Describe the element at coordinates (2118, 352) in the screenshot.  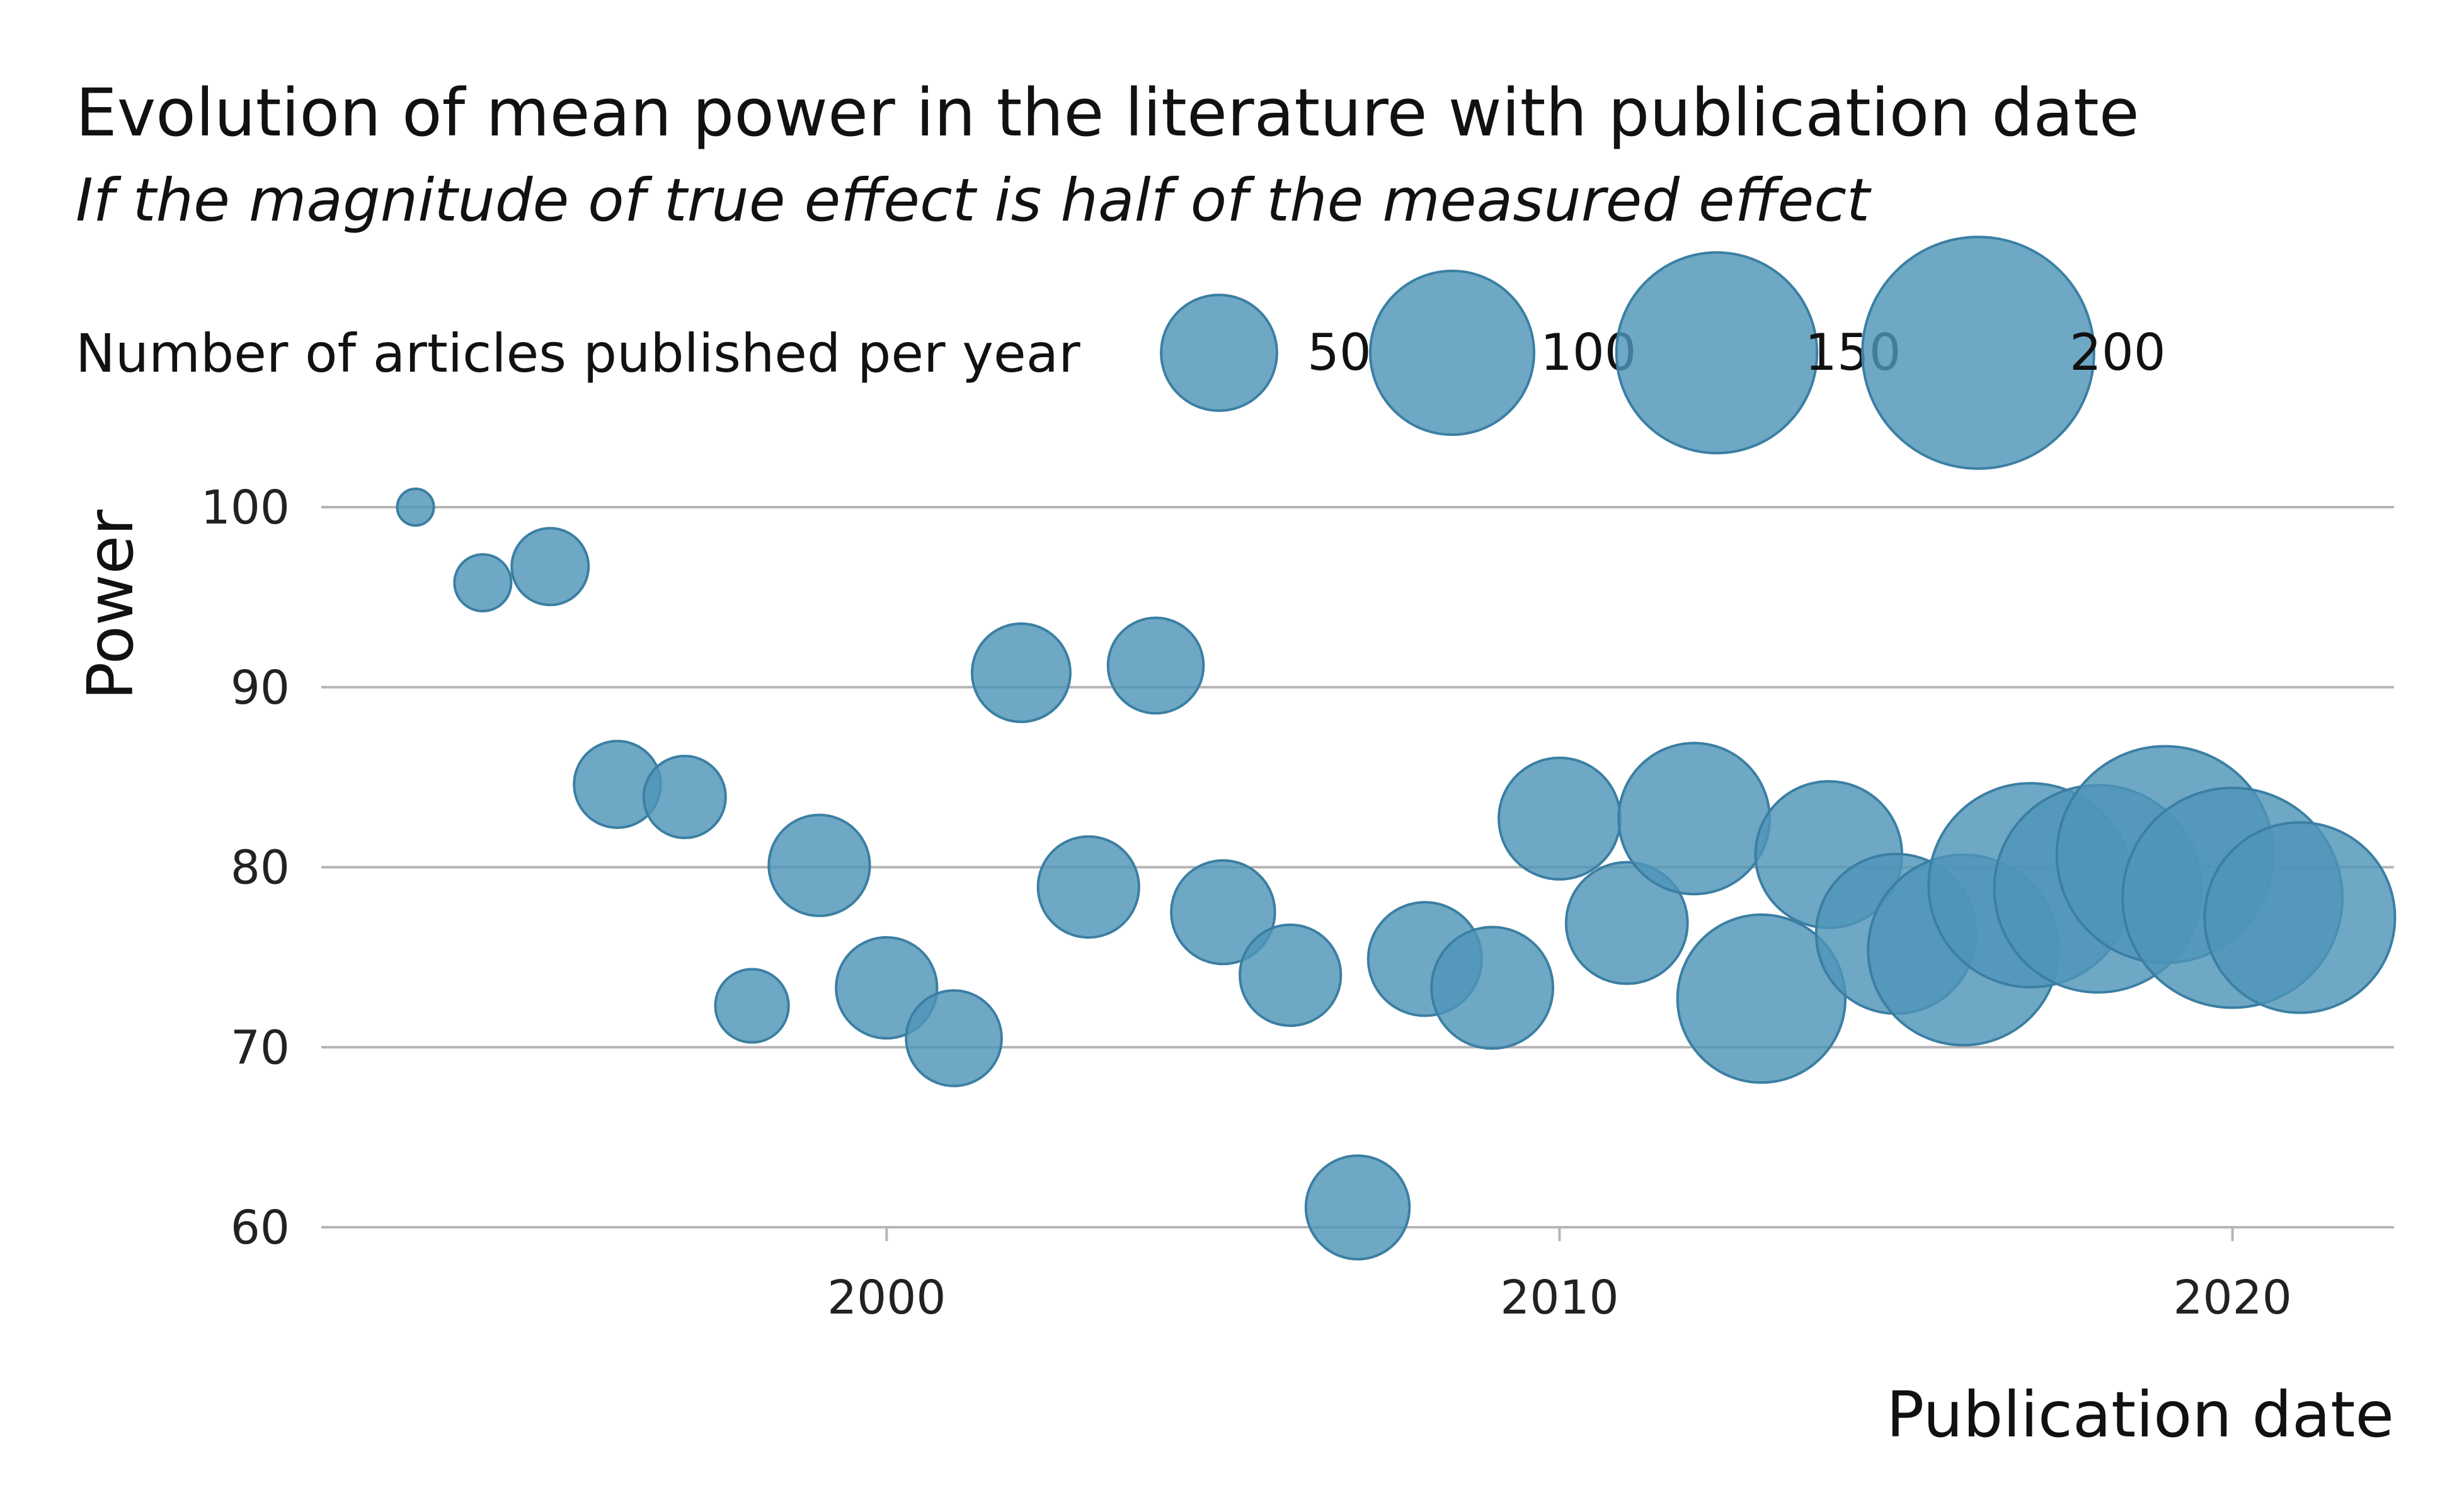
I see `legend-label-200: 200` at that location.